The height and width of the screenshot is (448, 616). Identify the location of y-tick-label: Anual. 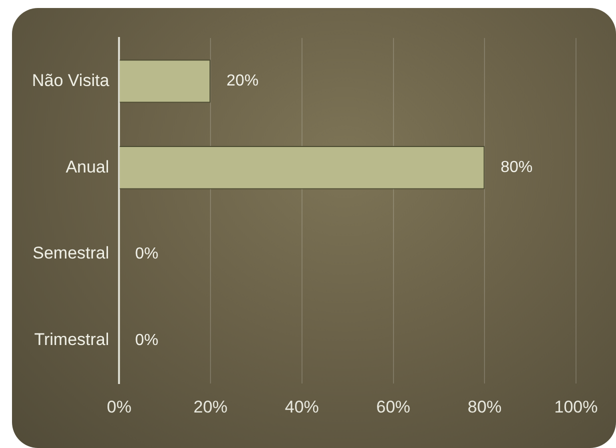
(88, 166).